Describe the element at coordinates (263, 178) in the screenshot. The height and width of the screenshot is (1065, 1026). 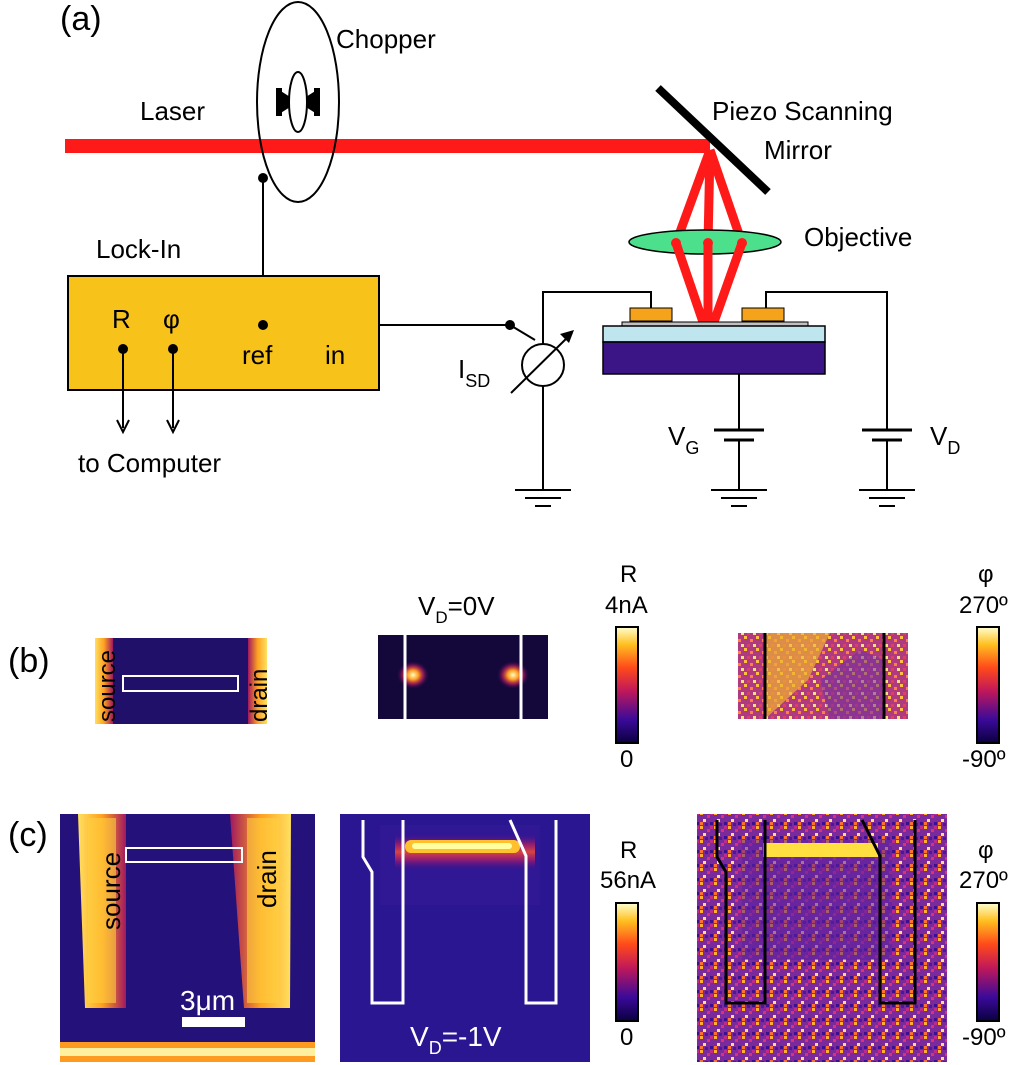
I see `ref-dot-top` at that location.